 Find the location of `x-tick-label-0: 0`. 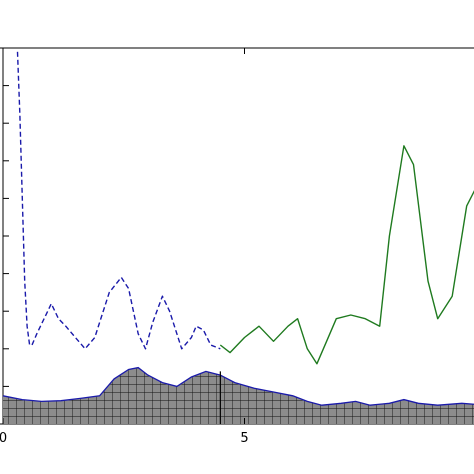

x-tick-label-0: 0 is located at coordinates (3, 438).